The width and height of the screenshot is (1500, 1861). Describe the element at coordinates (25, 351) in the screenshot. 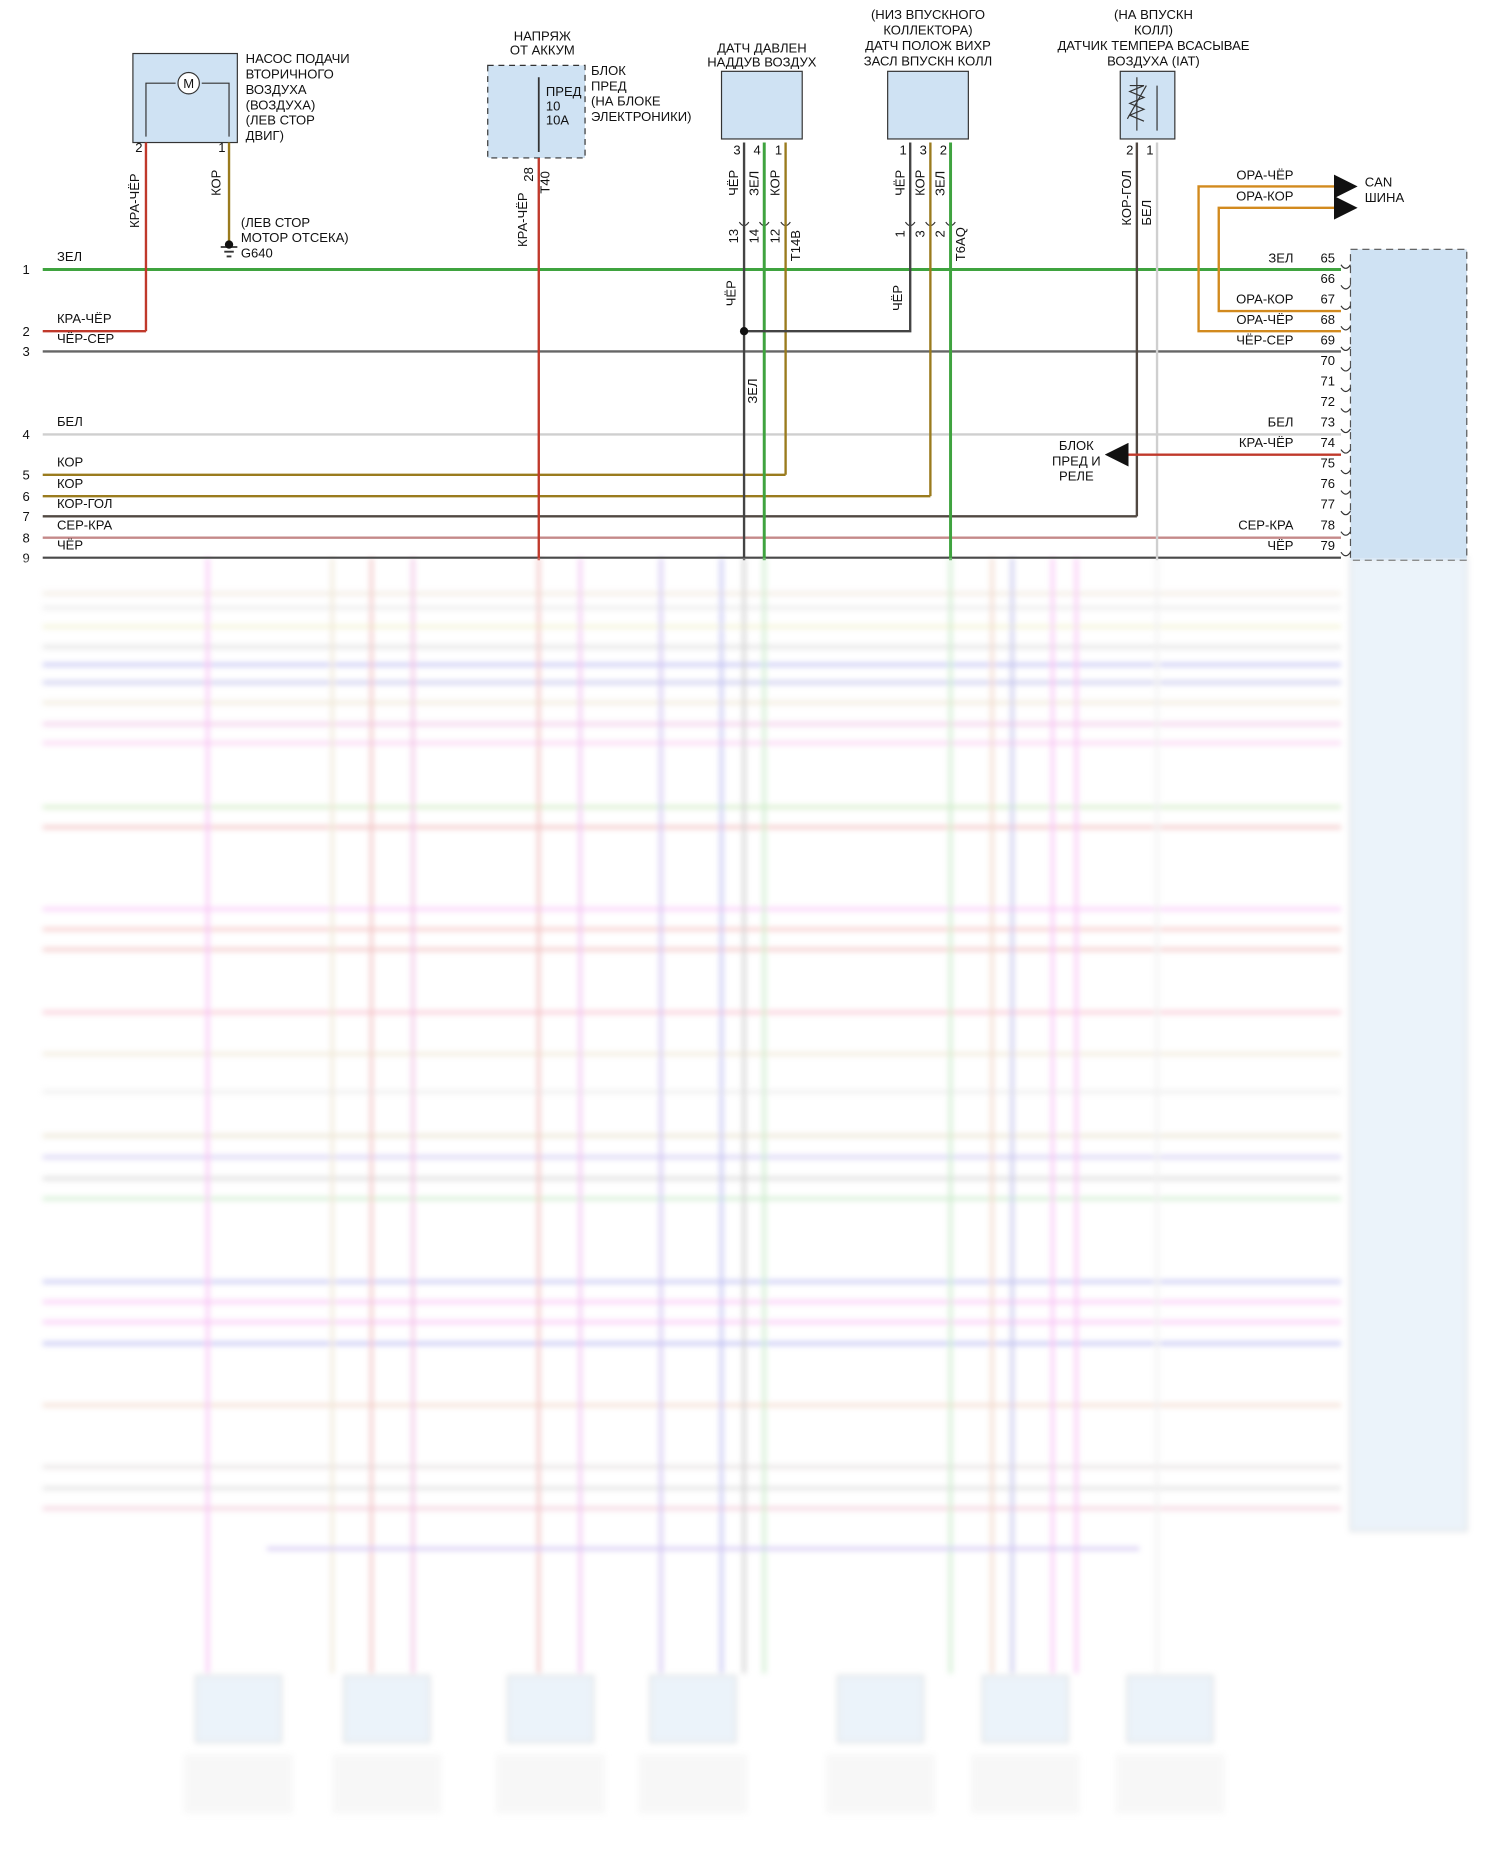

I see `wire-number: 3` at that location.